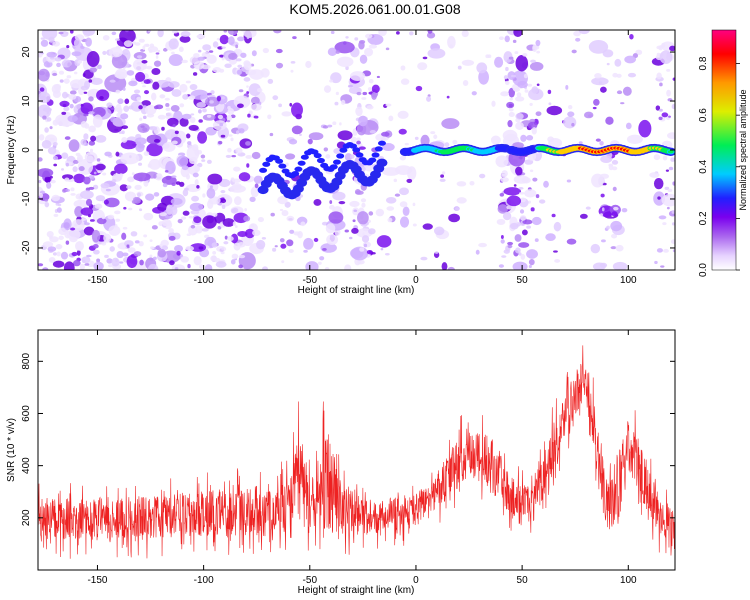 The height and width of the screenshot is (600, 750). Describe the element at coordinates (26, 517) in the screenshot. I see `y-tick-label: 200` at that location.